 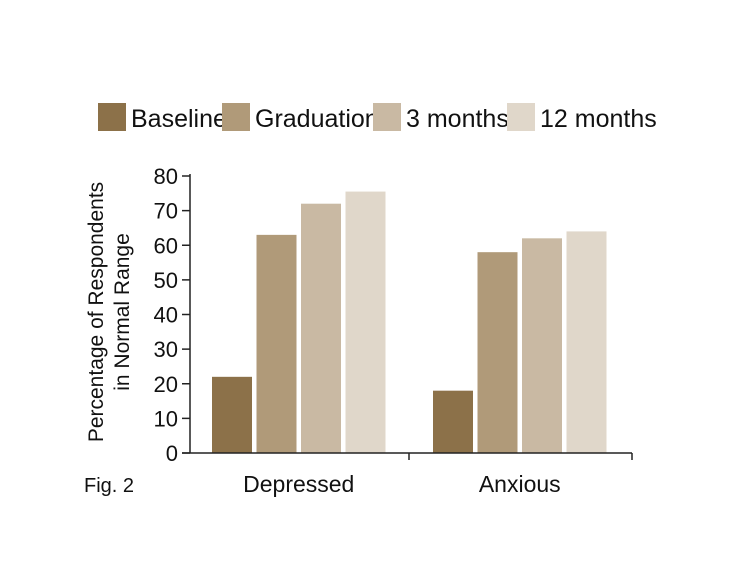 I want to click on y-tick-label: 0, so click(x=172, y=453).